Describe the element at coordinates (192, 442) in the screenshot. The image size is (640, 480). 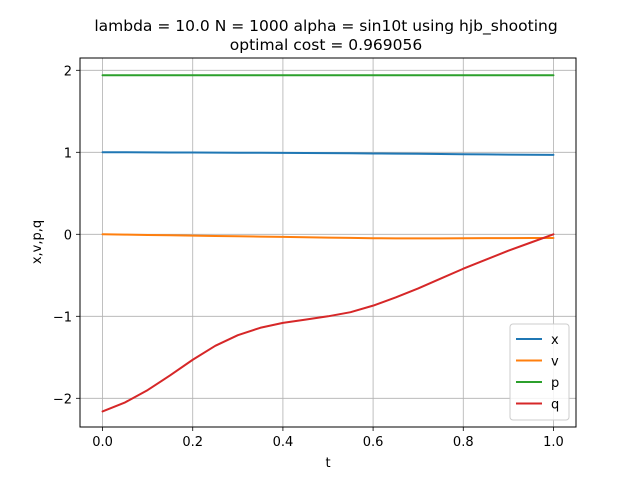
I see `x-tick-label: 0.2` at that location.